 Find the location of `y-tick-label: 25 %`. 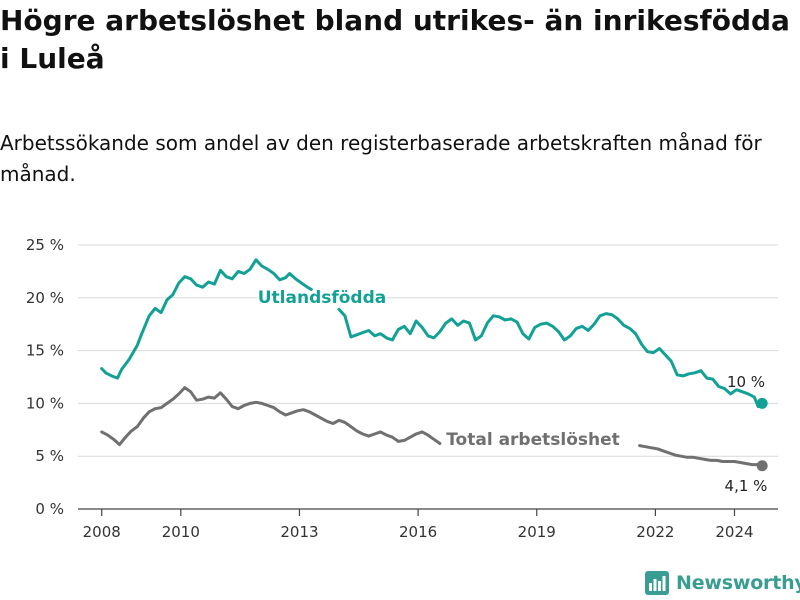

y-tick-label: 25 % is located at coordinates (45, 245).